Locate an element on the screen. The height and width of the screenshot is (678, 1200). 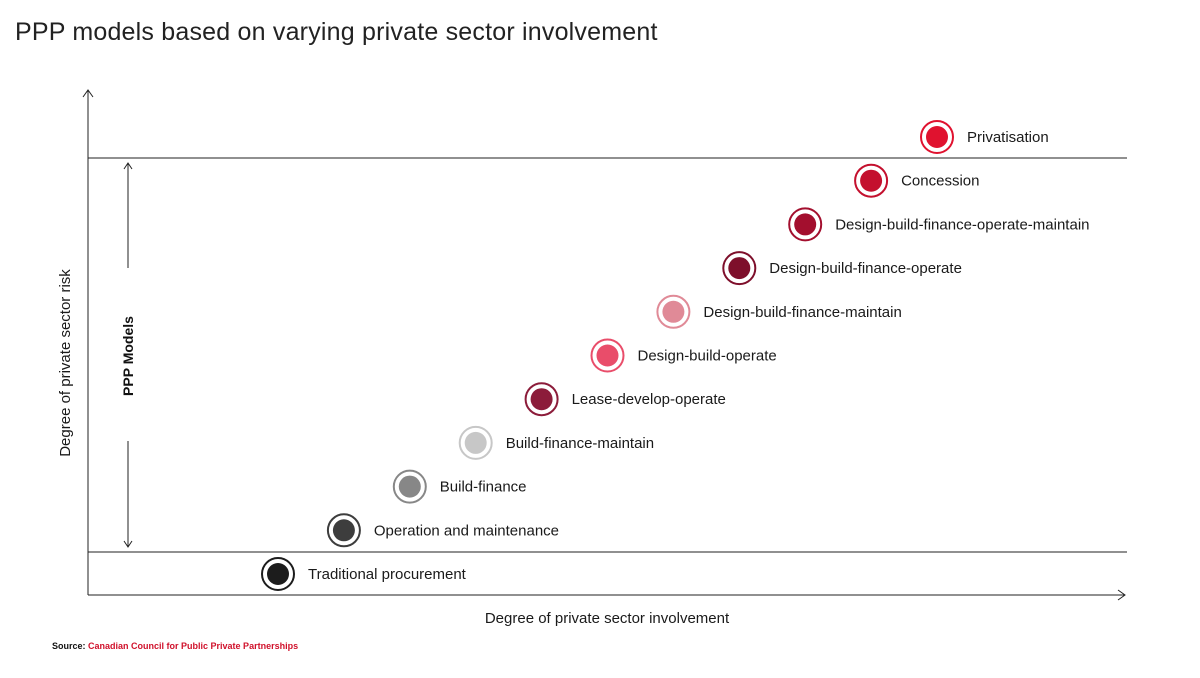
x-axis-label: Degree of private sector involvement is located at coordinates (607, 618).